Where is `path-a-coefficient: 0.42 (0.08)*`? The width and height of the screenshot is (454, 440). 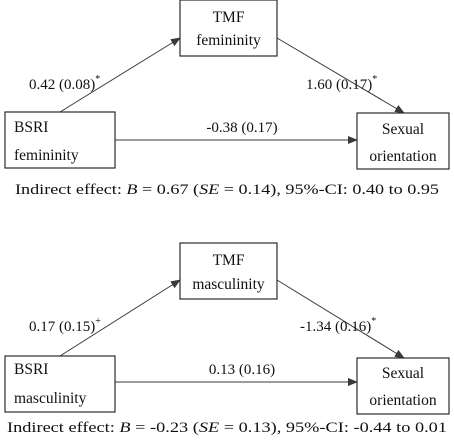
path-a-coefficient: 0.42 (0.08)* is located at coordinates (64, 83).